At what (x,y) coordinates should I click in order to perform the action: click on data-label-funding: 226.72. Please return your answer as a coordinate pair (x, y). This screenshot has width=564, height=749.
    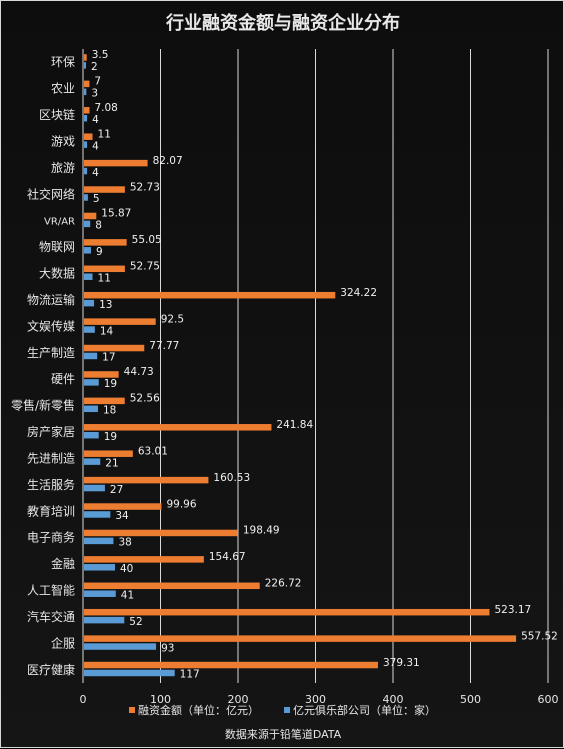
    Looking at the image, I should click on (283, 584).